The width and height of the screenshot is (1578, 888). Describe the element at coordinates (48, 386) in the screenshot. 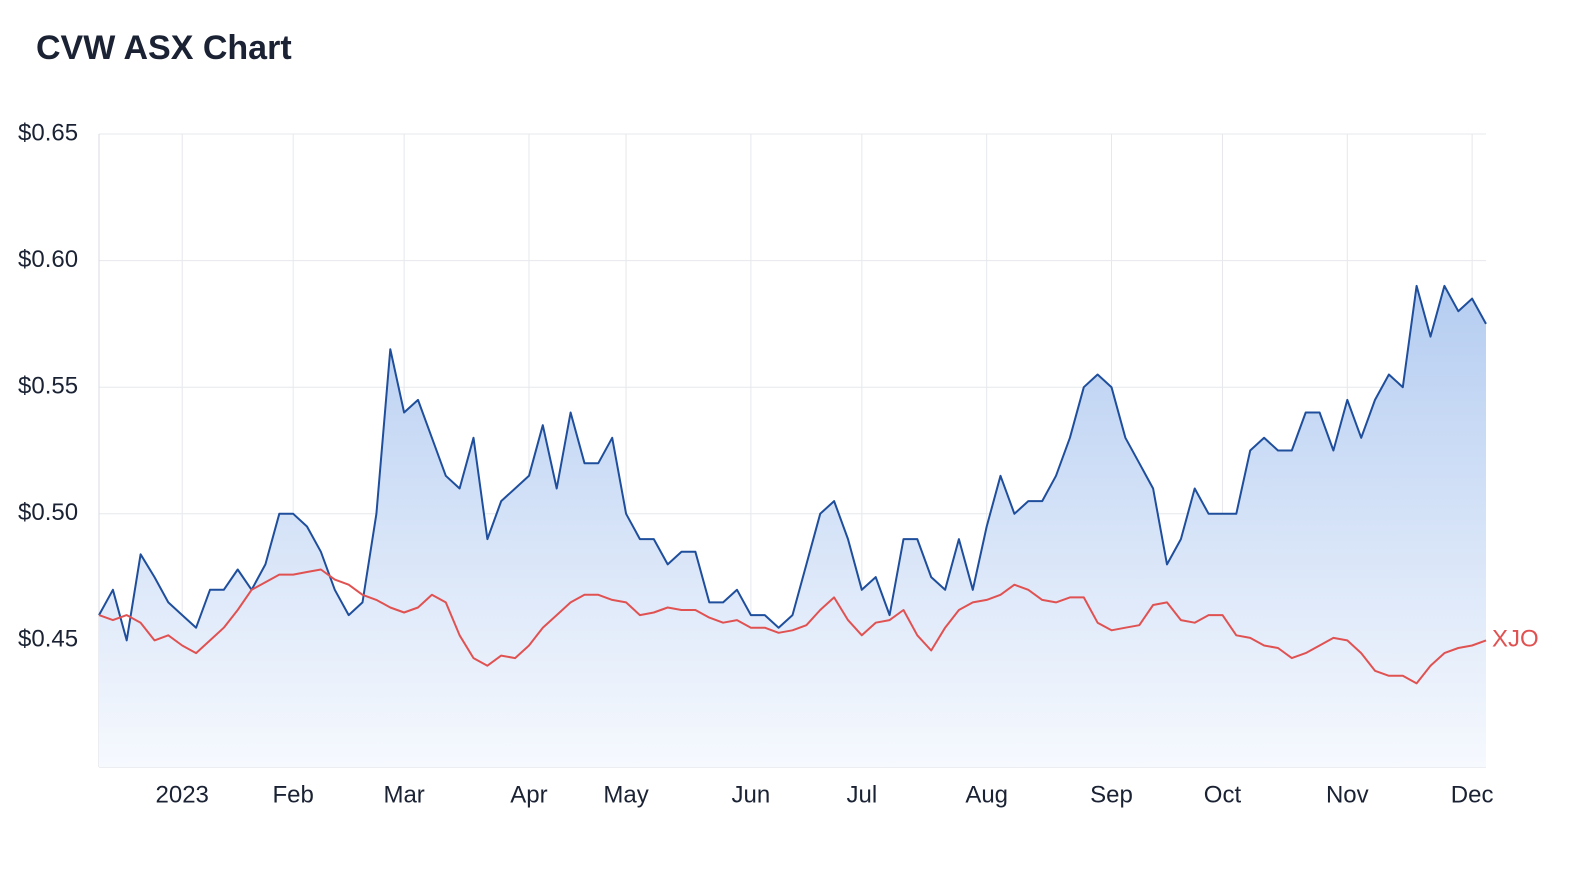

I see `y-tick-label: $0.55` at that location.